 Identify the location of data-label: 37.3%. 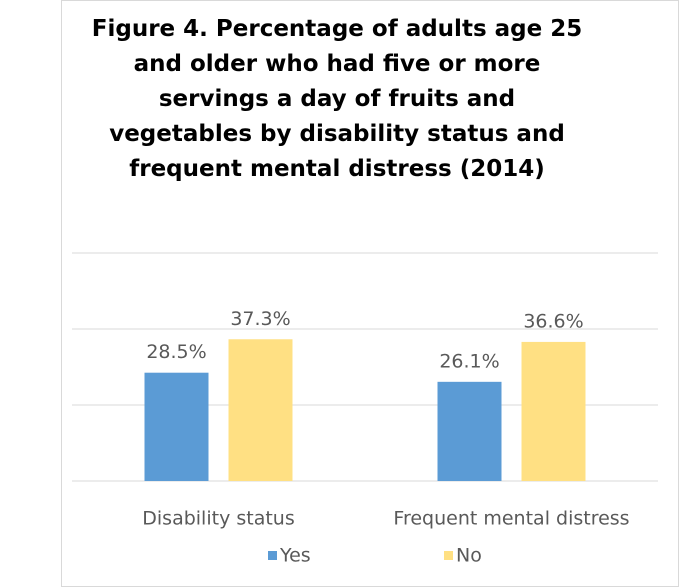
(260, 319).